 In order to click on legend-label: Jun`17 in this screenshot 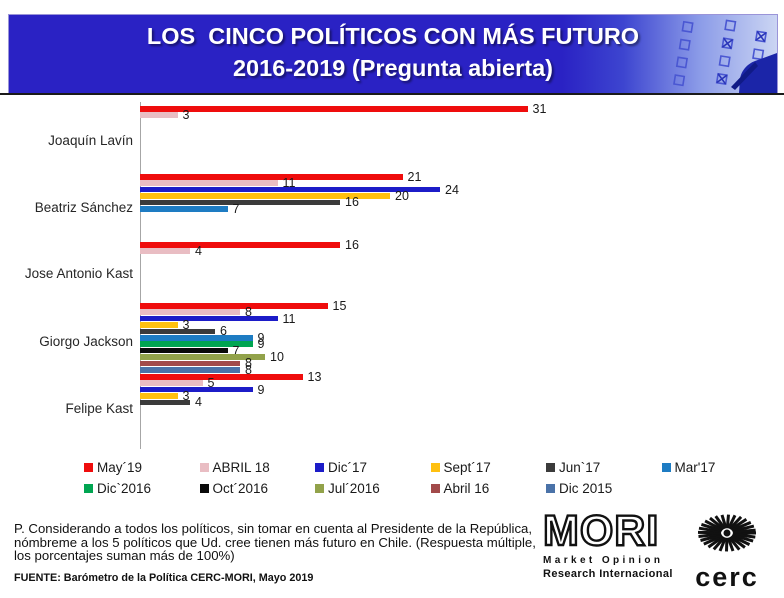, I will do `click(580, 467)`.